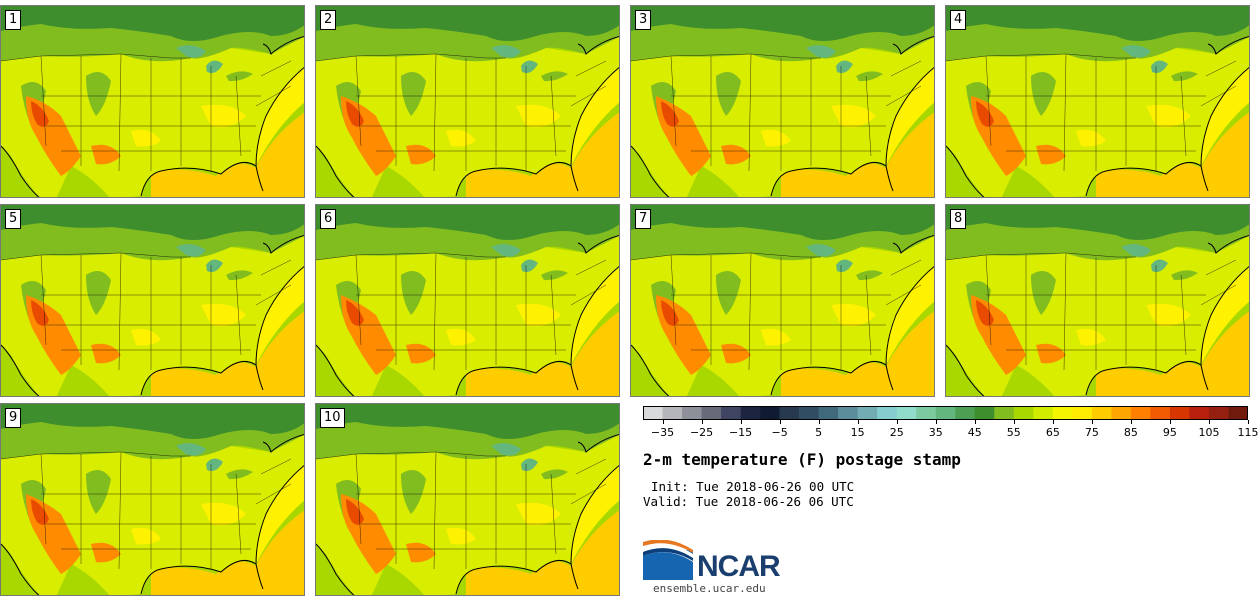 This screenshot has width=1260, height=597. I want to click on ensemble-member-panel: 8, so click(1097, 300).